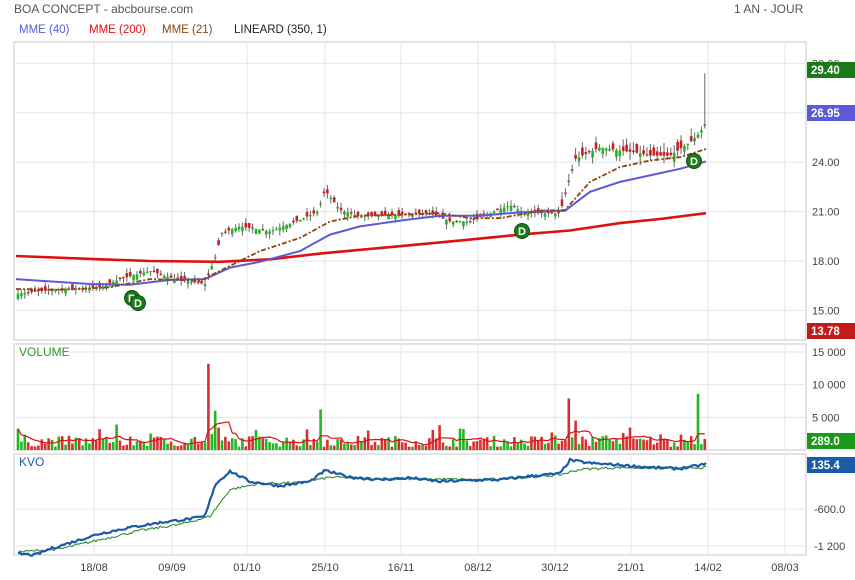 Image resolution: width=855 pixels, height=580 pixels. Describe the element at coordinates (831, 70) in the screenshot. I see `last-price-badge` at that location.